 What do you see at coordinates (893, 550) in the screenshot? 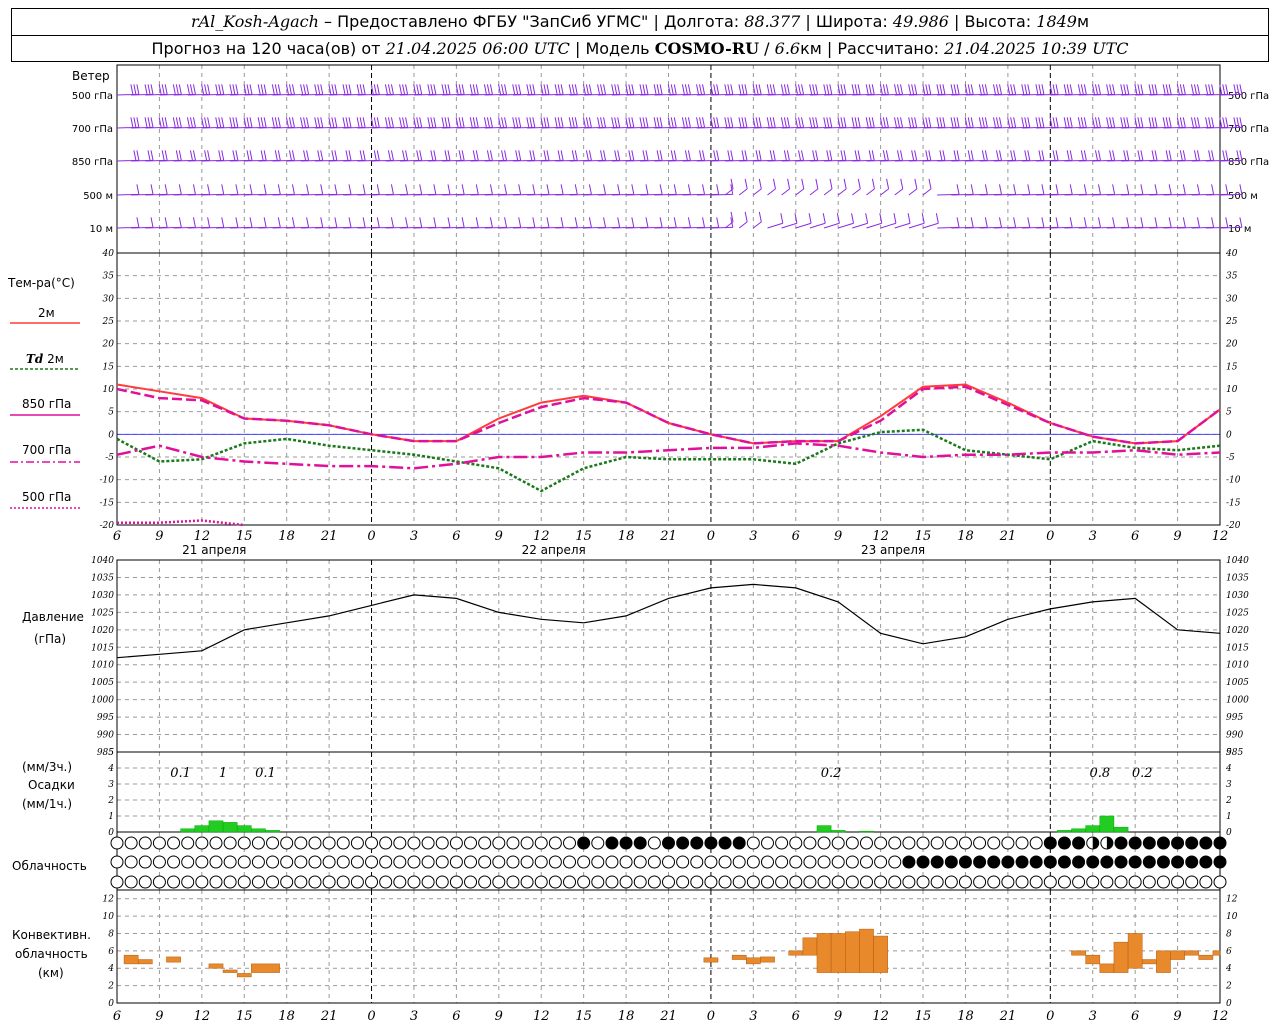
I see `date-label: 23 апреля` at bounding box center [893, 550].